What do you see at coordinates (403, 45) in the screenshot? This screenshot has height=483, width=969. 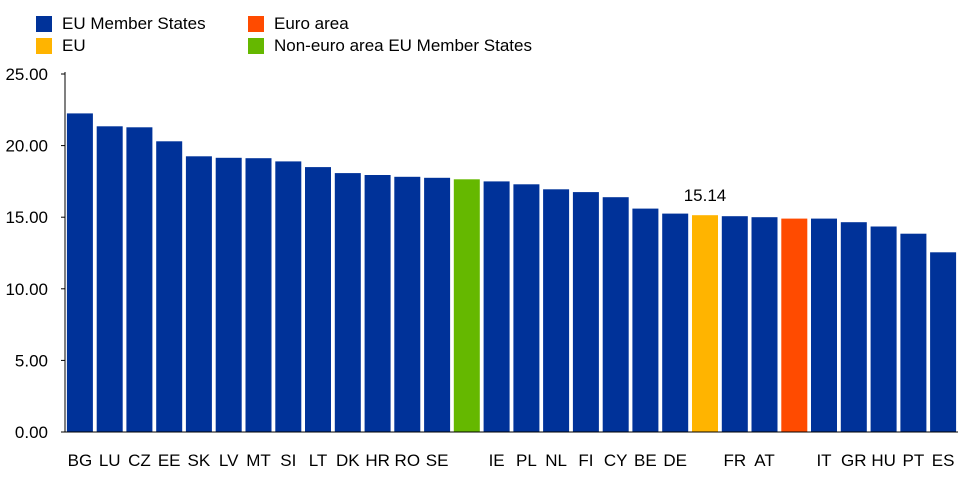 I see `legend-label-non-euro-area: Non-euro area EU Member States` at bounding box center [403, 45].